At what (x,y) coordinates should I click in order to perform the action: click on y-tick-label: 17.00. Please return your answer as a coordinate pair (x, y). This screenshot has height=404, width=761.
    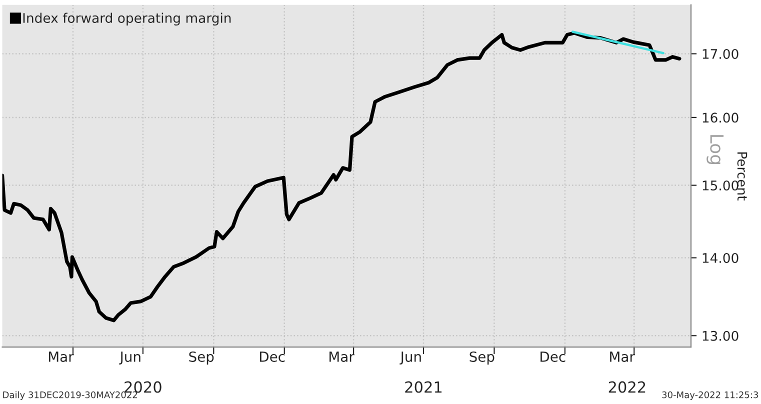
    Looking at the image, I should click on (720, 53).